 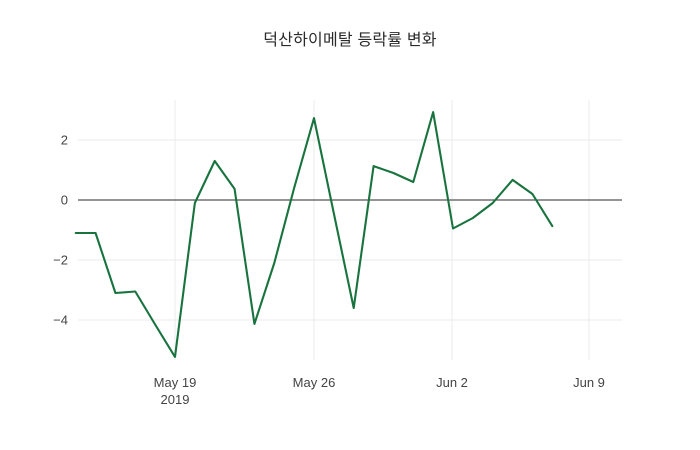 I want to click on y-tick-label: −4, so click(x=60, y=320).